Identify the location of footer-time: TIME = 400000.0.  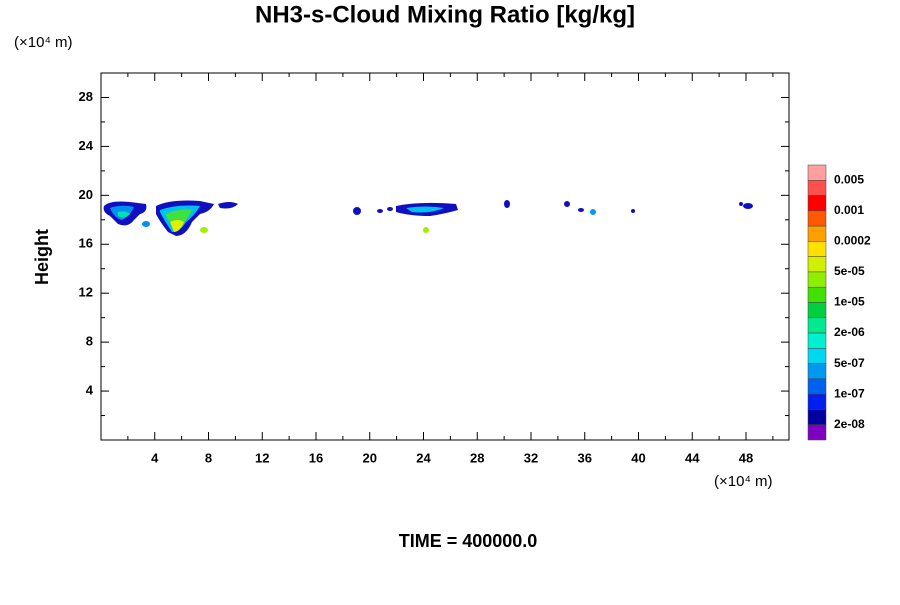
(468, 541).